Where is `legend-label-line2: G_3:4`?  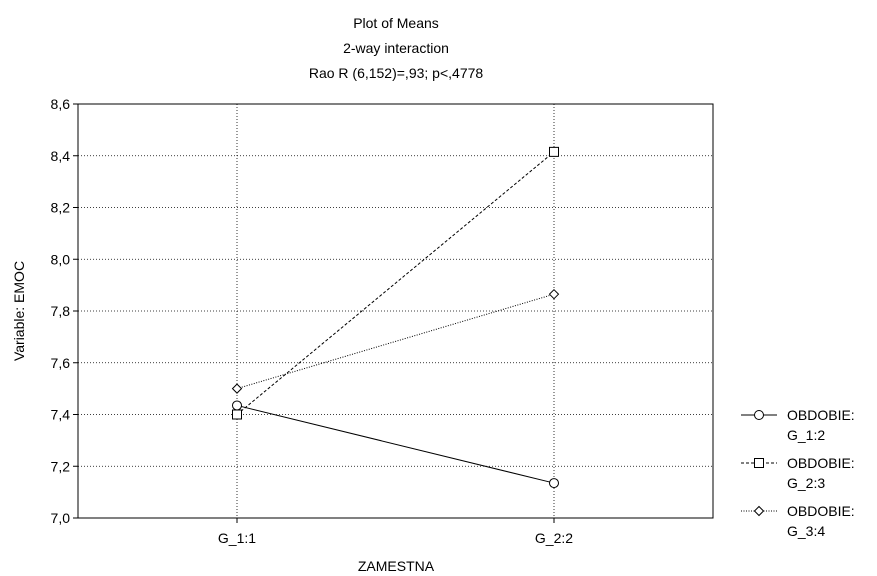 legend-label-line2: G_3:4 is located at coordinates (806, 531).